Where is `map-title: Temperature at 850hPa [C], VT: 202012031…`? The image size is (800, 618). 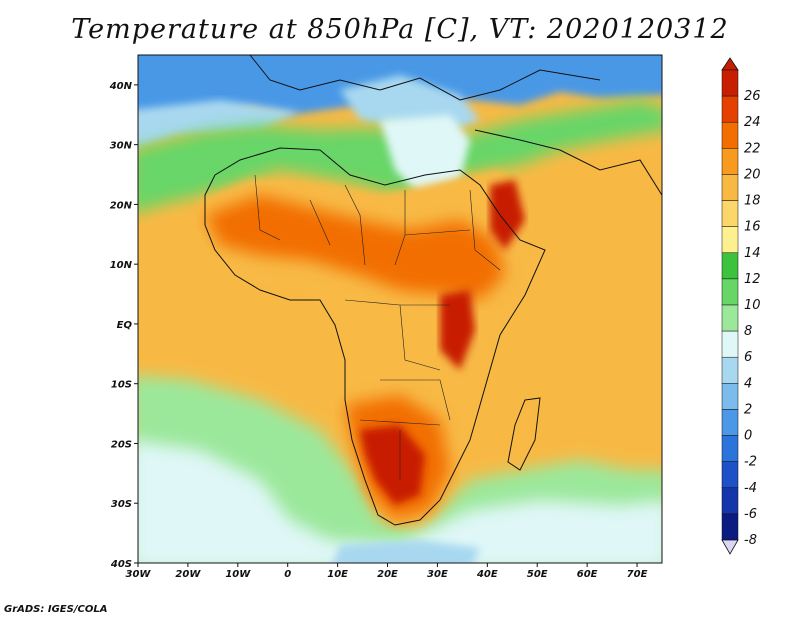
map-title: Temperature at 850hPa [C], VT: 202012031… is located at coordinates (400, 29).